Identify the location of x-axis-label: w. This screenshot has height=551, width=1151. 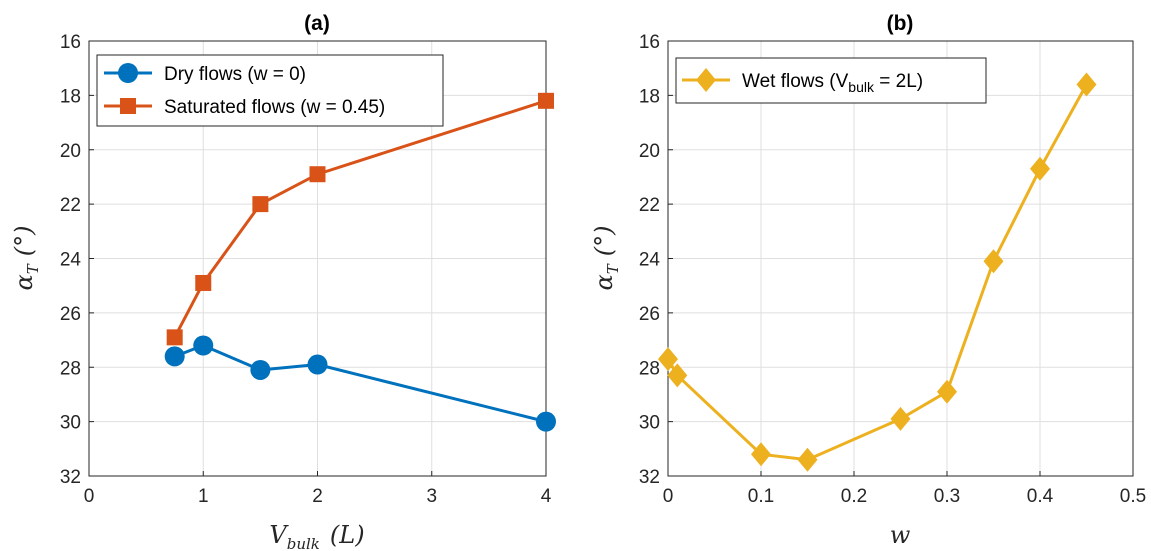
(900, 535).